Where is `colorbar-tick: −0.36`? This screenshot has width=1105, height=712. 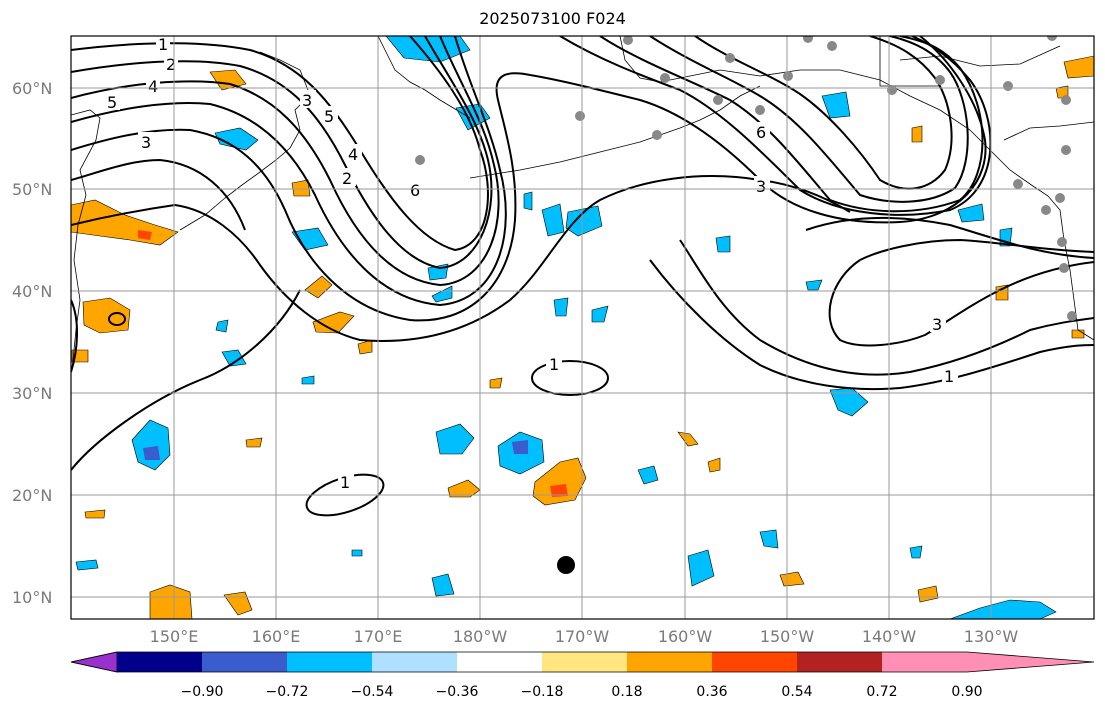 colorbar-tick: −0.36 is located at coordinates (457, 692).